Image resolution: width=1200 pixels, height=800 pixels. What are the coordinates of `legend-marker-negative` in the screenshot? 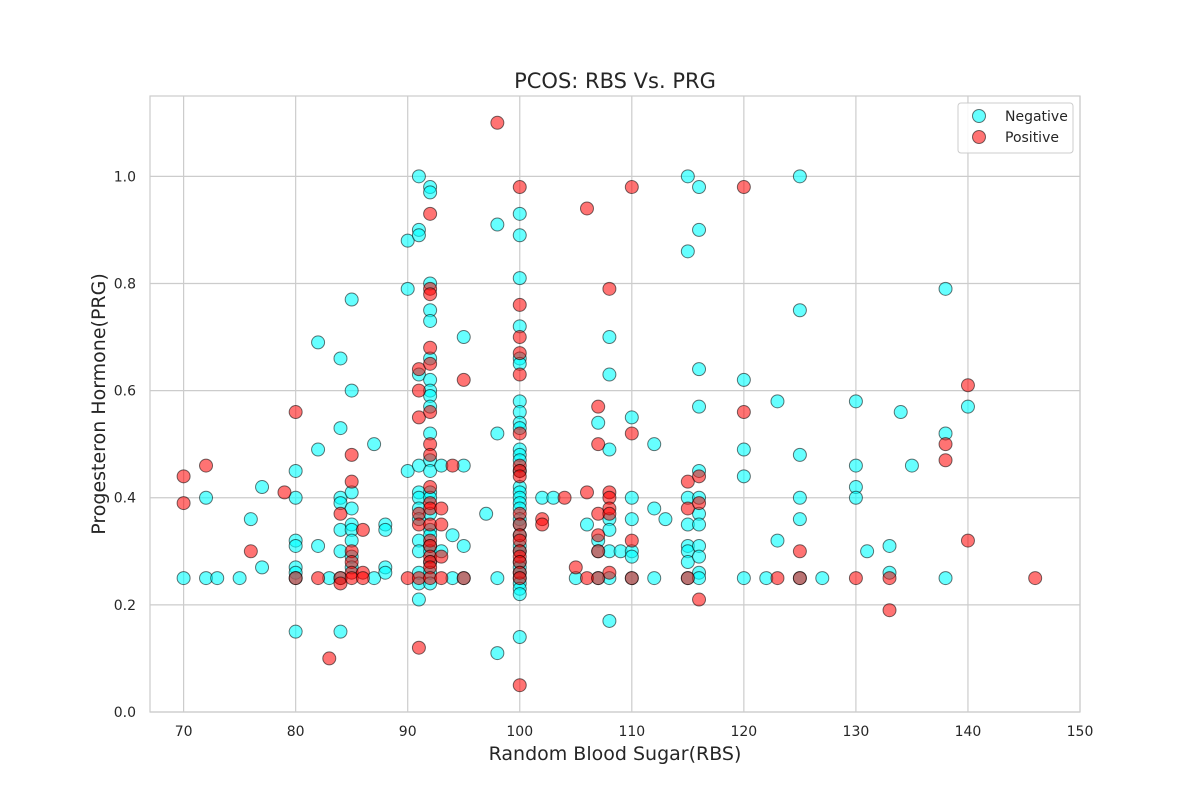 It's located at (979, 116).